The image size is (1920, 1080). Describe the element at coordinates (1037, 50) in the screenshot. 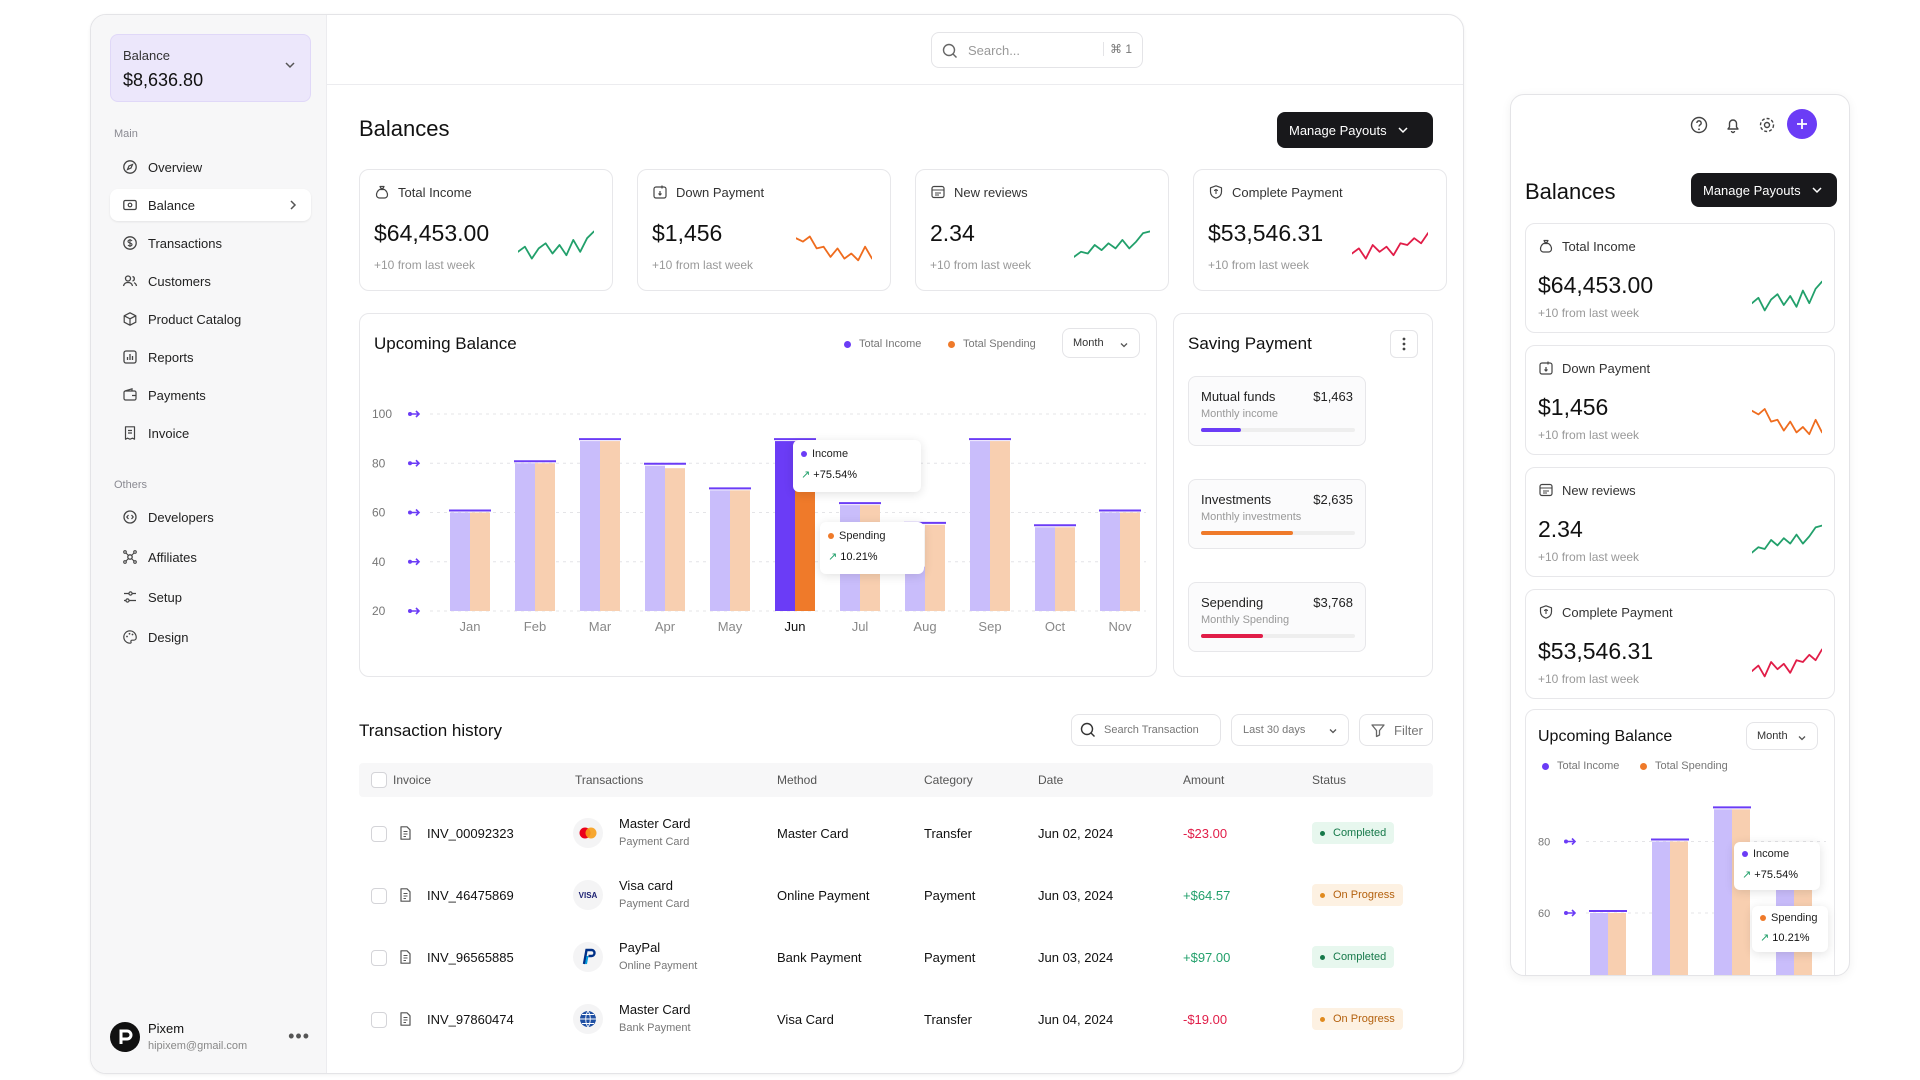

I see `search-box: Search... ⌘ 1` at that location.